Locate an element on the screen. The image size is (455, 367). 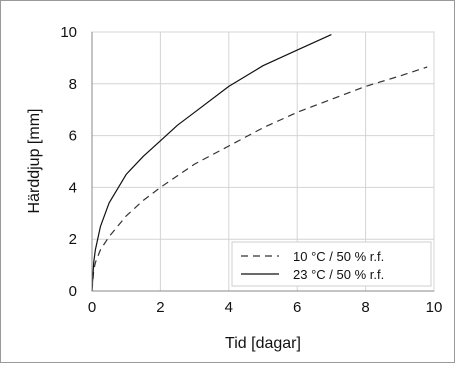
y-tick-label: 2 is located at coordinates (73, 239).